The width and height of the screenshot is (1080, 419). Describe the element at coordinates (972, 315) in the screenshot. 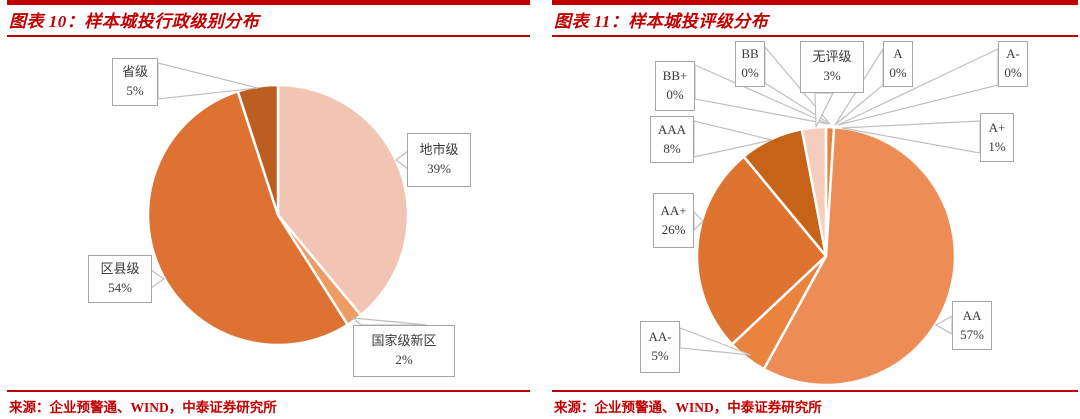

I see `callout-label: AA` at that location.